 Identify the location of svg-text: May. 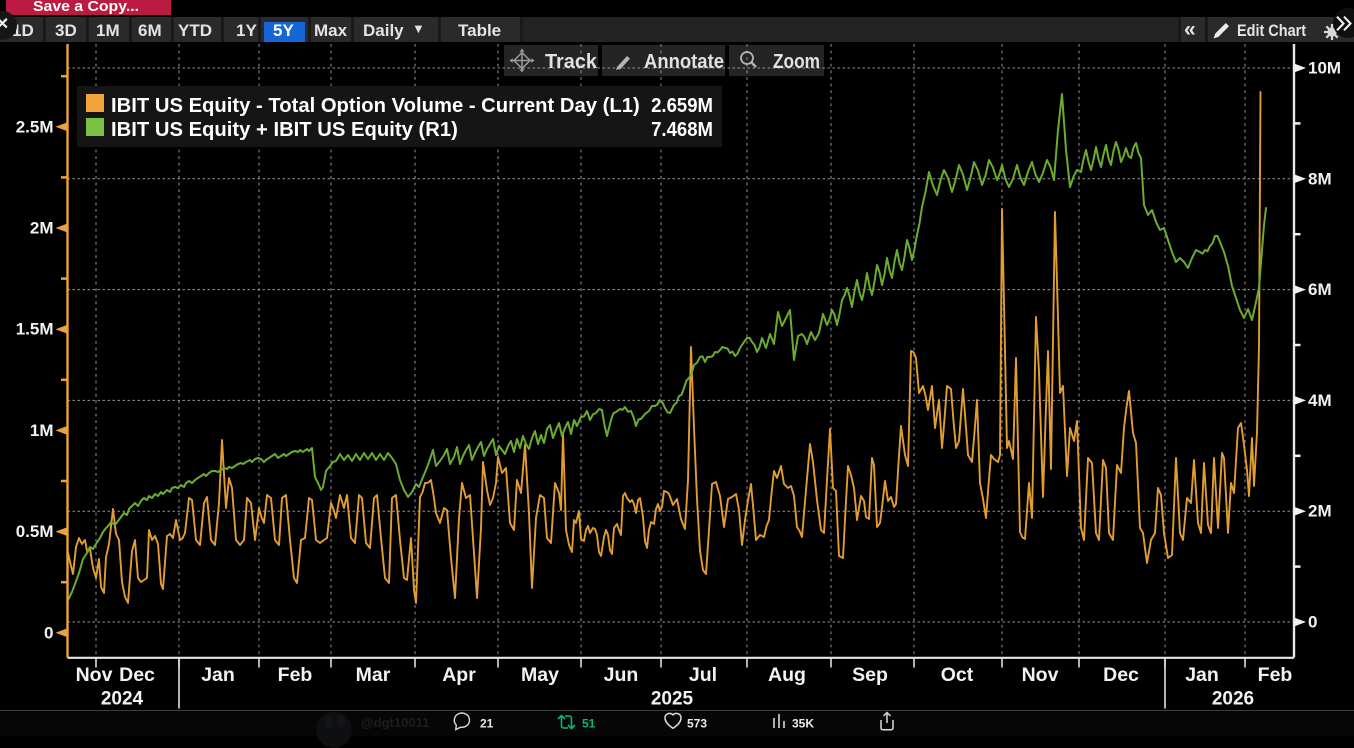
(540, 675).